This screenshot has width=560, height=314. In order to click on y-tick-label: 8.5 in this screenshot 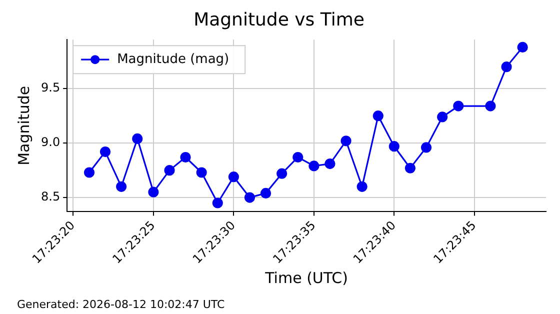, I will do `click(50, 197)`.